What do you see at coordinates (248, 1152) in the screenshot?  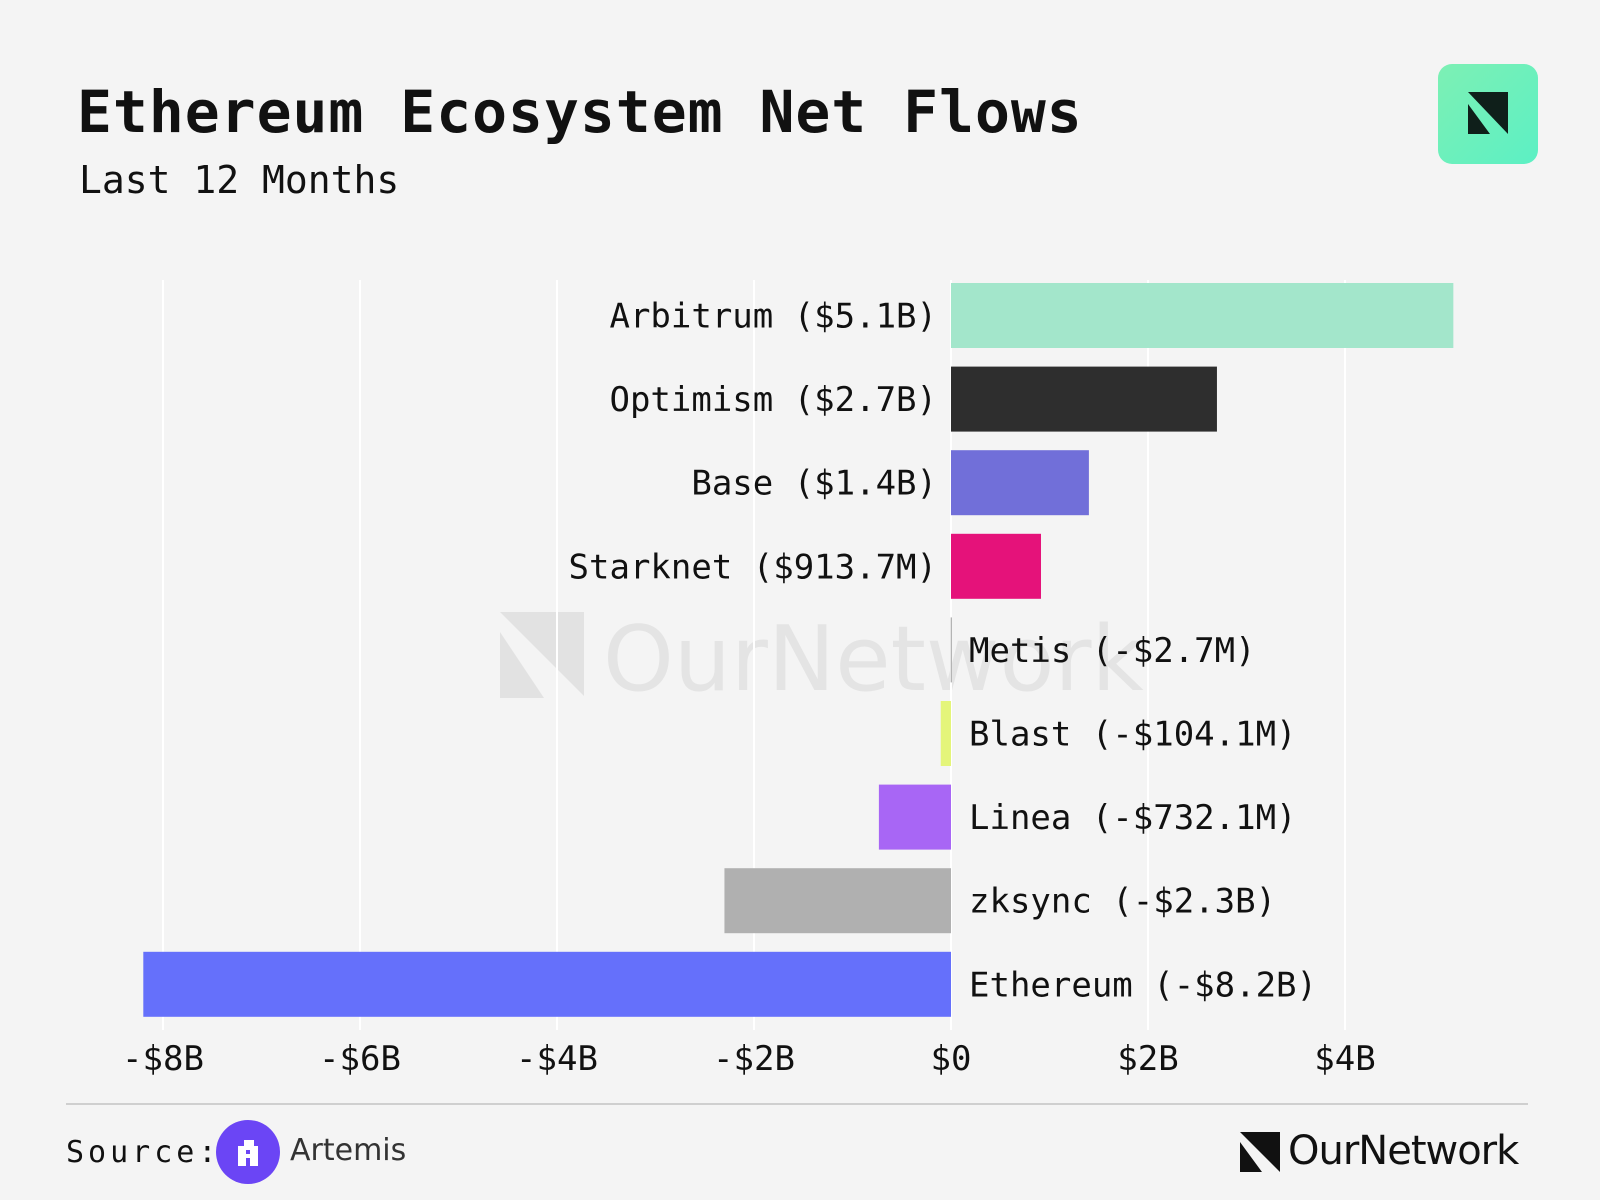 I see `artemis-logo-icon` at bounding box center [248, 1152].